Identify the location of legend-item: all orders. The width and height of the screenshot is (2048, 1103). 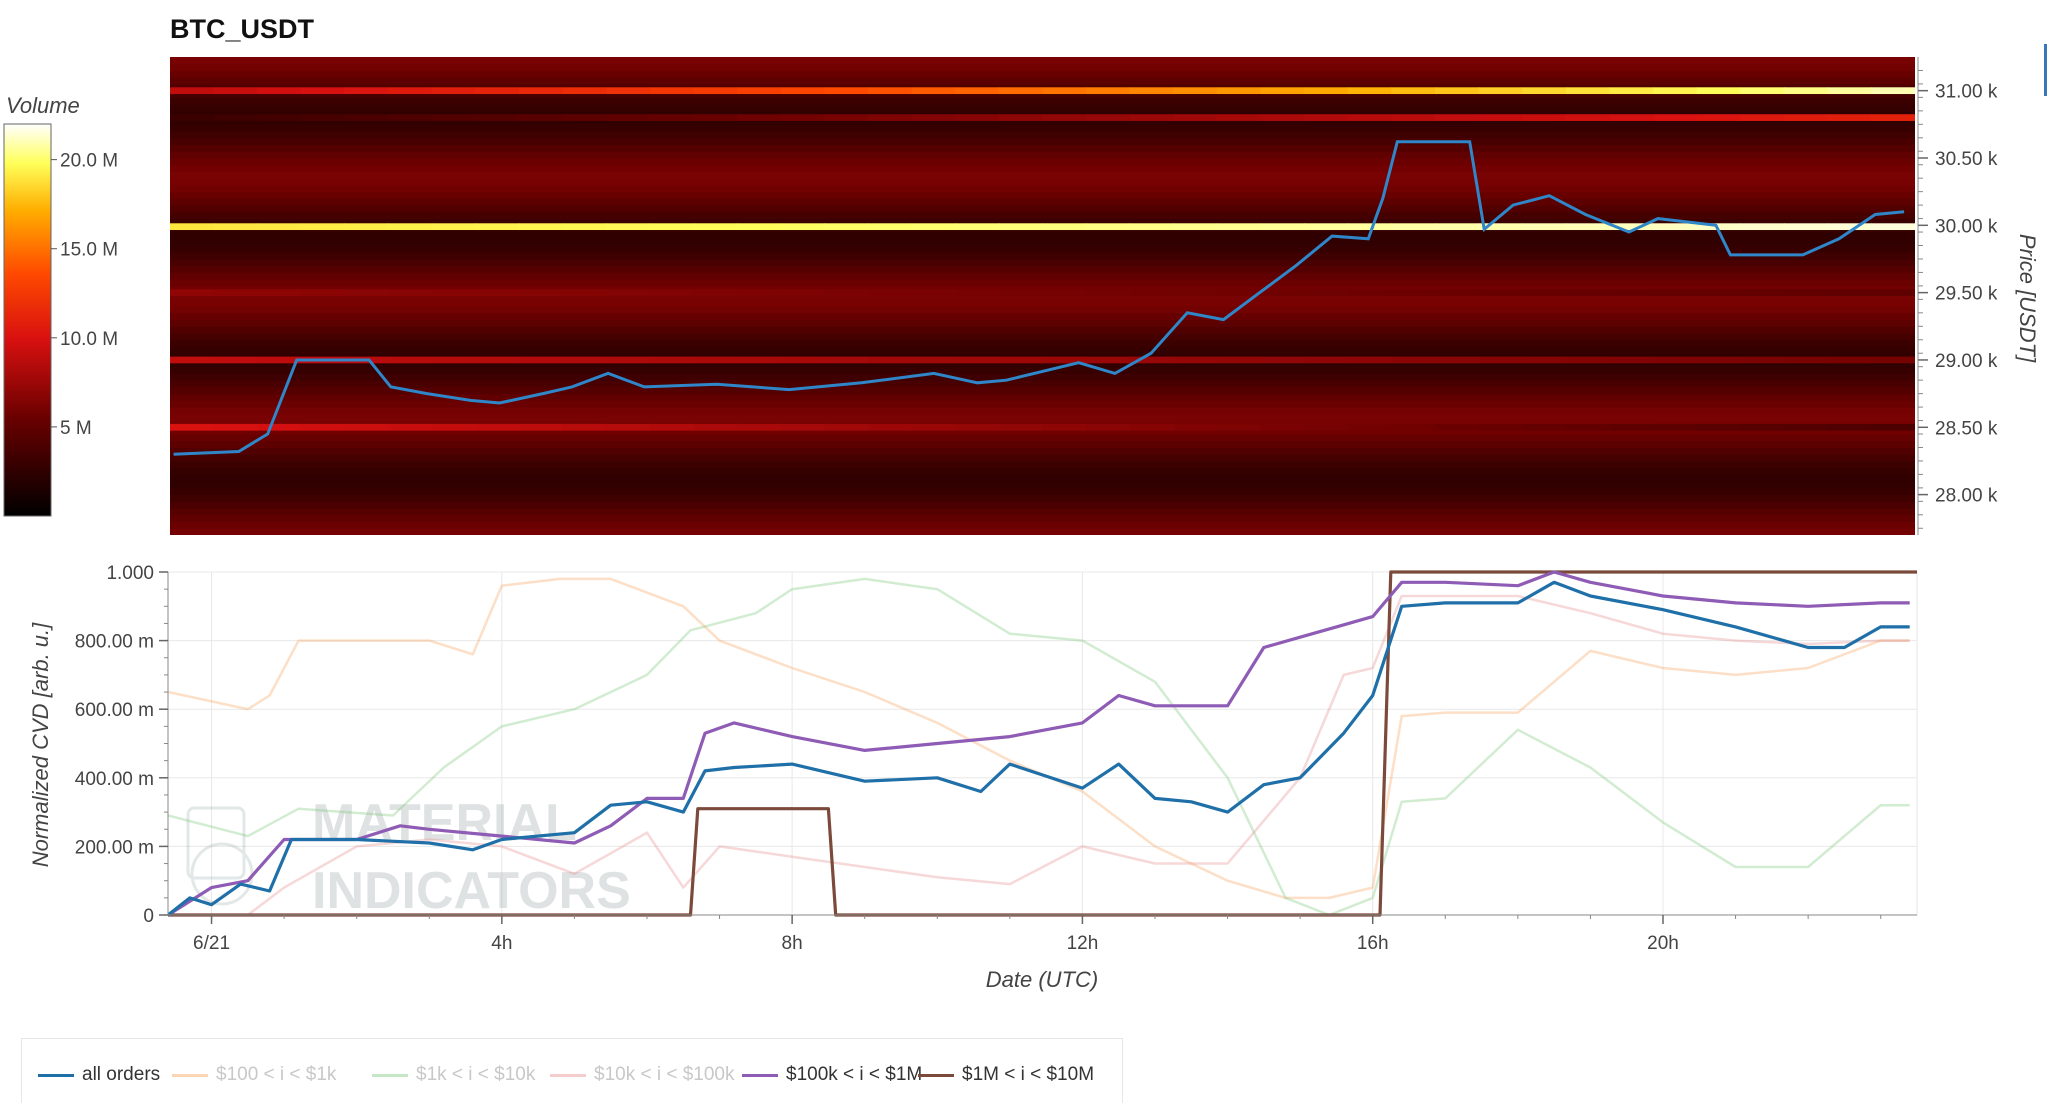
(99, 1075).